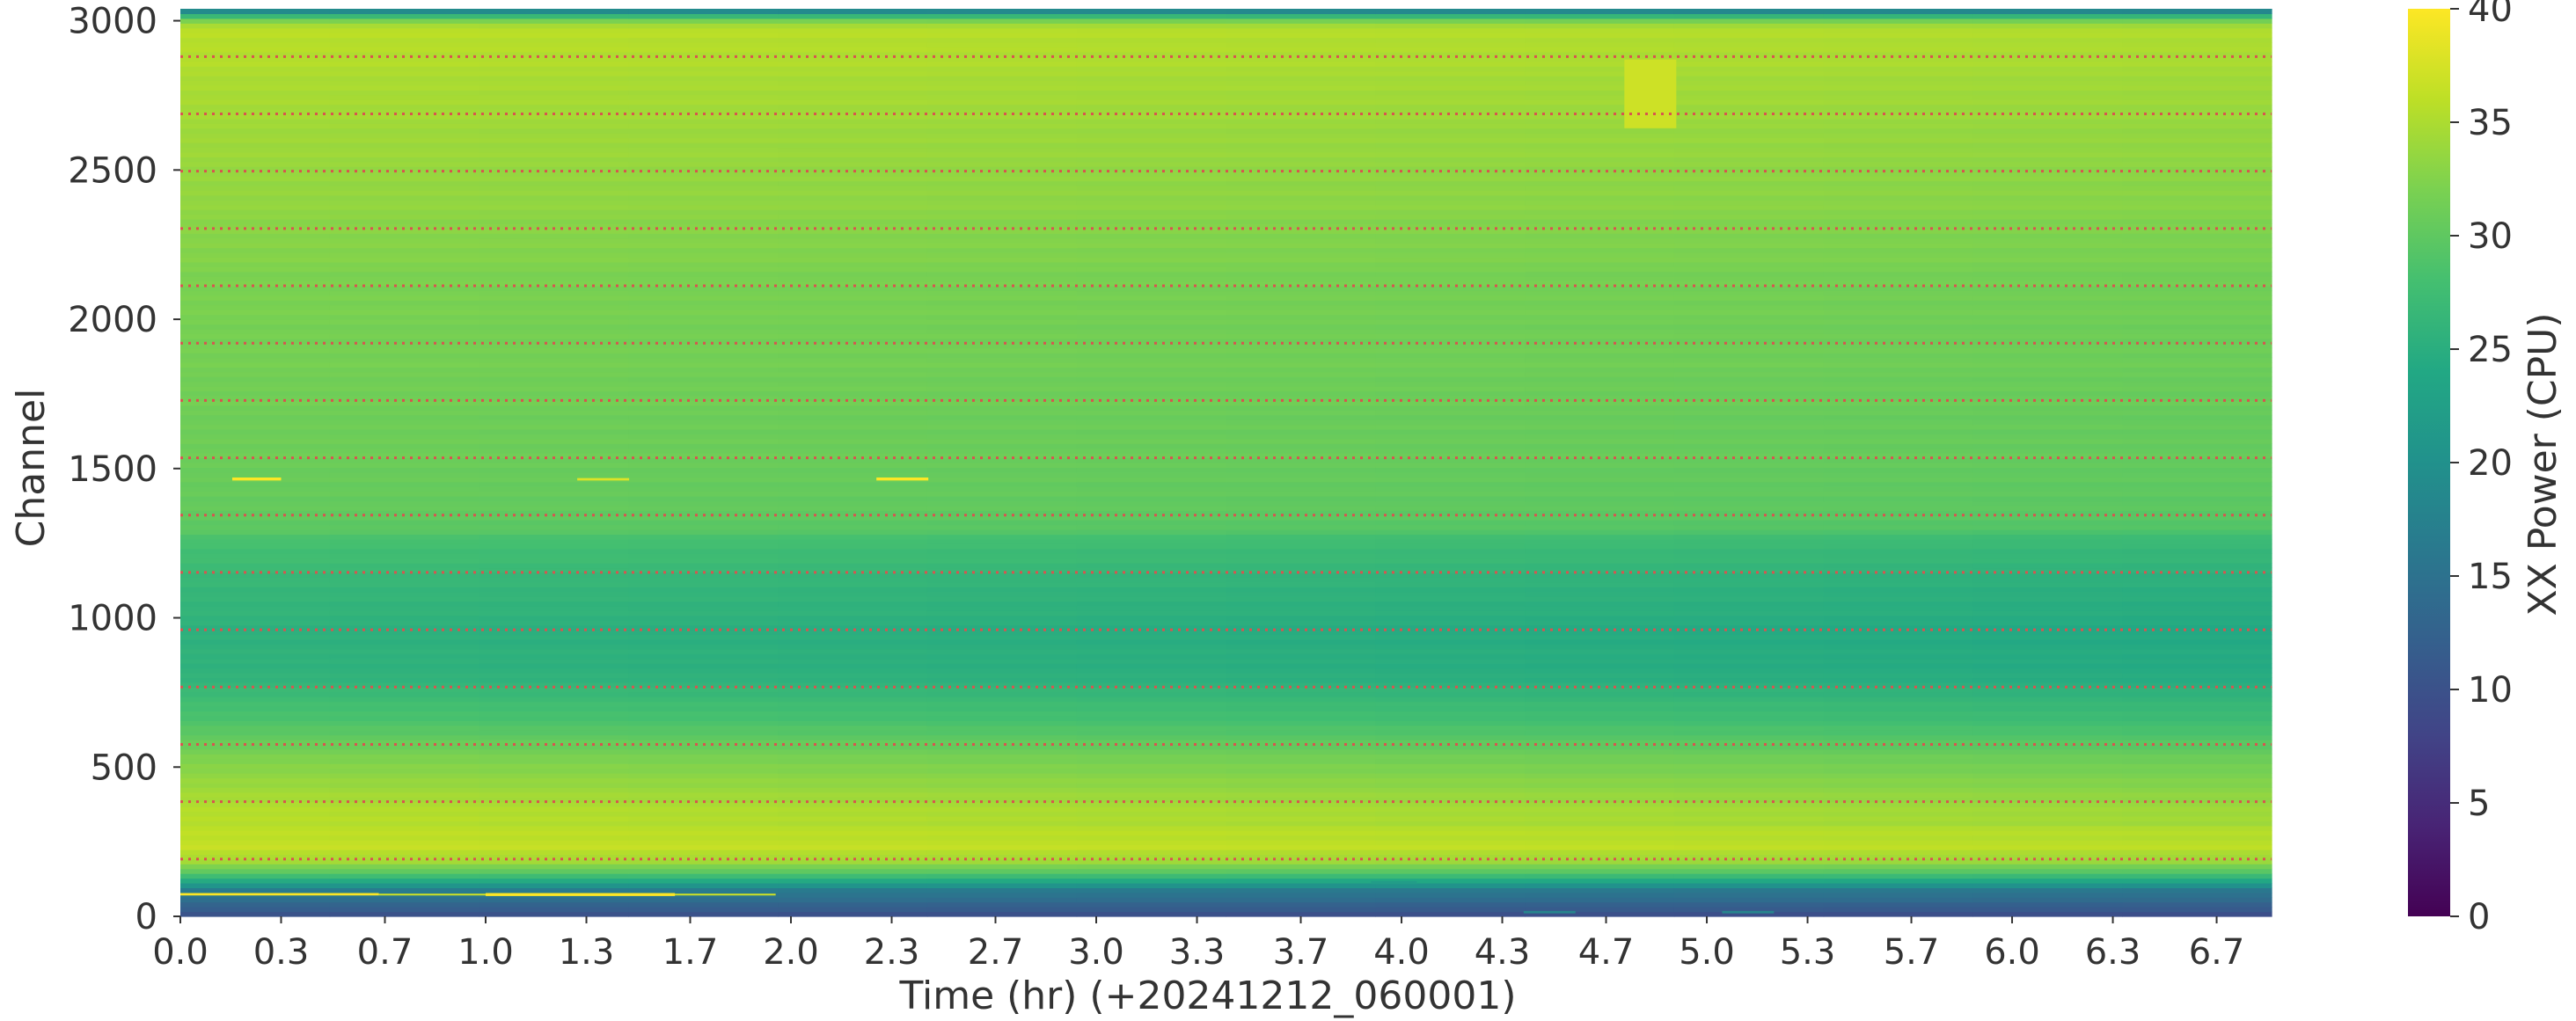 This screenshot has width=2576, height=1021. Describe the element at coordinates (2490, 236) in the screenshot. I see `colorbar-tick-label: 30` at that location.